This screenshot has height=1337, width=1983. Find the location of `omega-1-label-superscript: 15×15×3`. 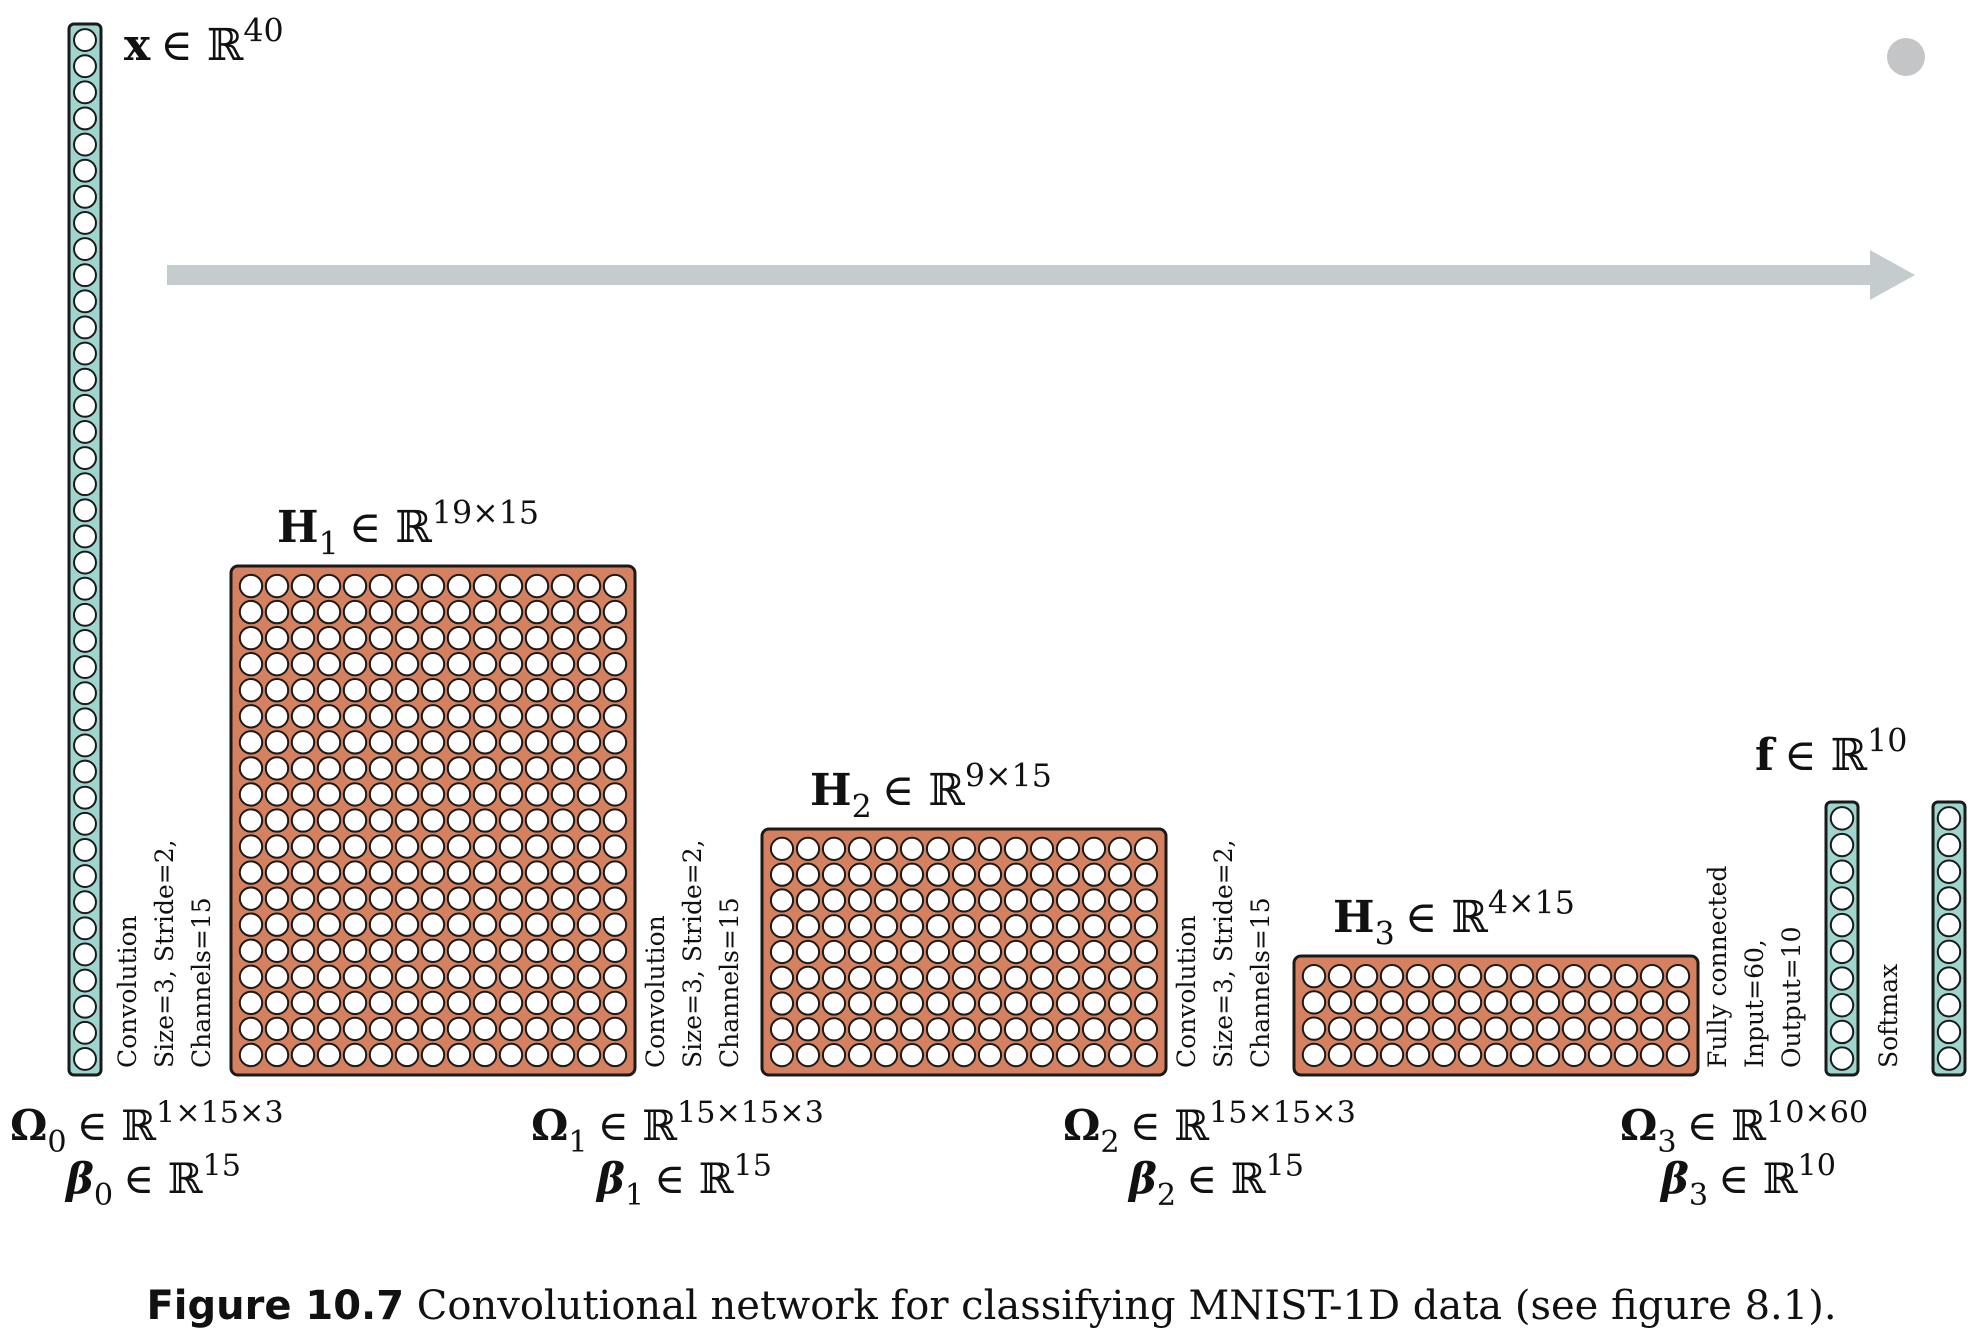

omega-1-label-superscript: 15×15×3 is located at coordinates (750, 1112).